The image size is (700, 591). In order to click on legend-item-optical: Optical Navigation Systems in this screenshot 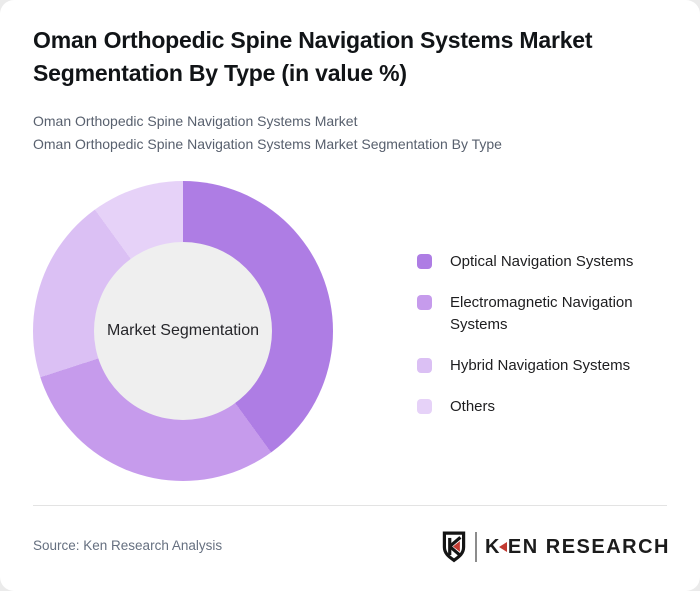, I will do `click(537, 262)`.